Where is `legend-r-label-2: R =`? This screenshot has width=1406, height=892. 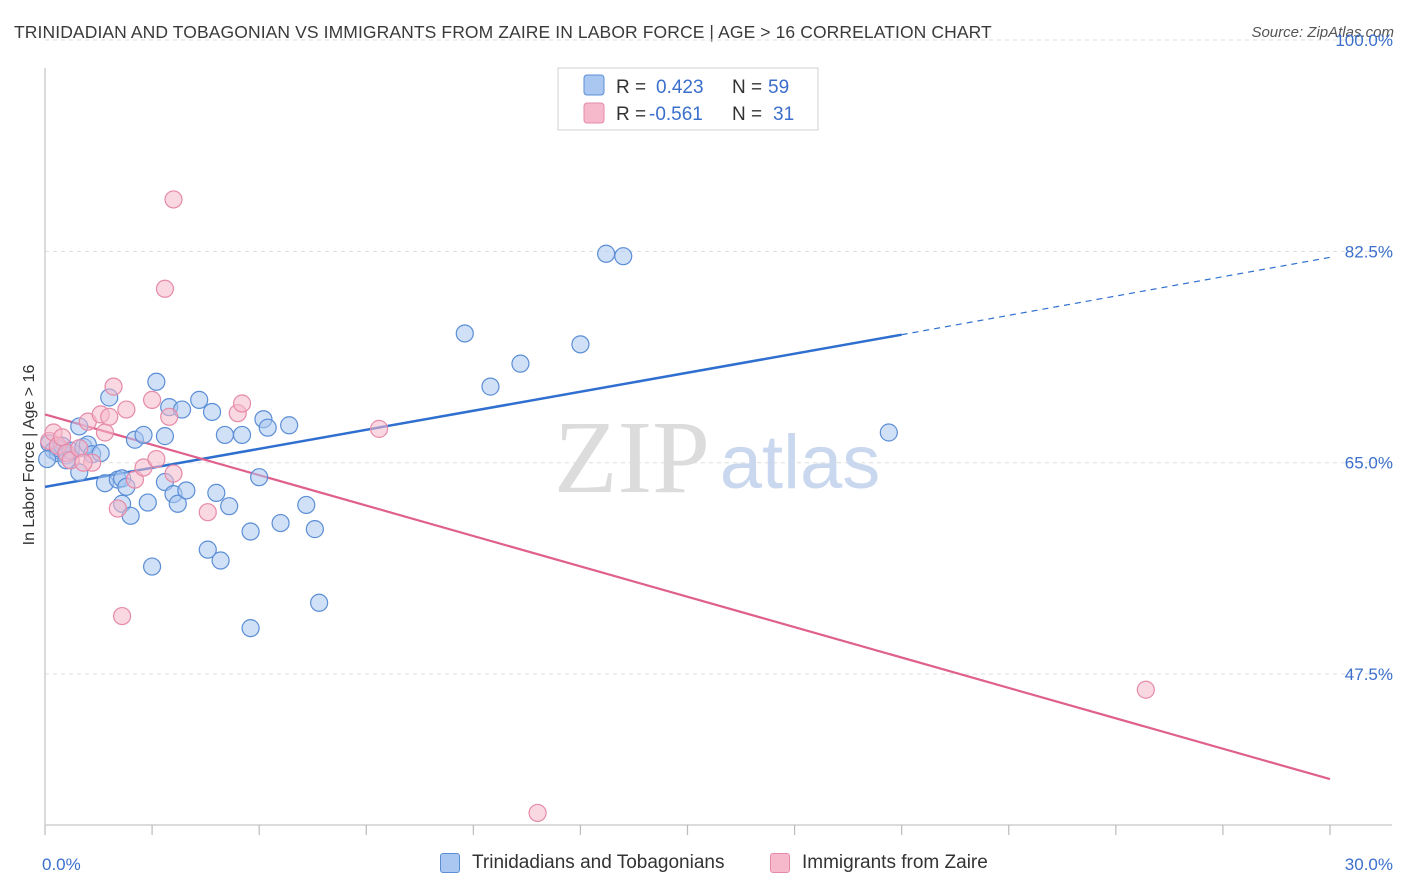
legend-r-label-2: R = is located at coordinates (631, 114).